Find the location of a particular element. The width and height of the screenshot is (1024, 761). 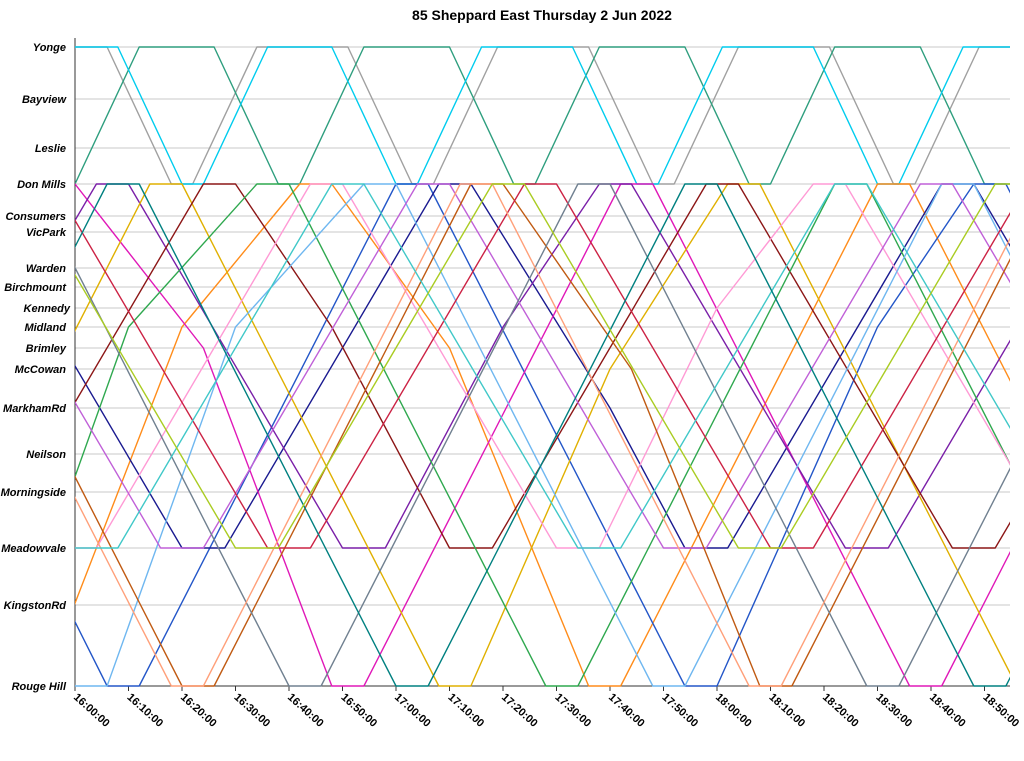

time-tick-label: 17:20:00 is located at coordinates (519, 710).